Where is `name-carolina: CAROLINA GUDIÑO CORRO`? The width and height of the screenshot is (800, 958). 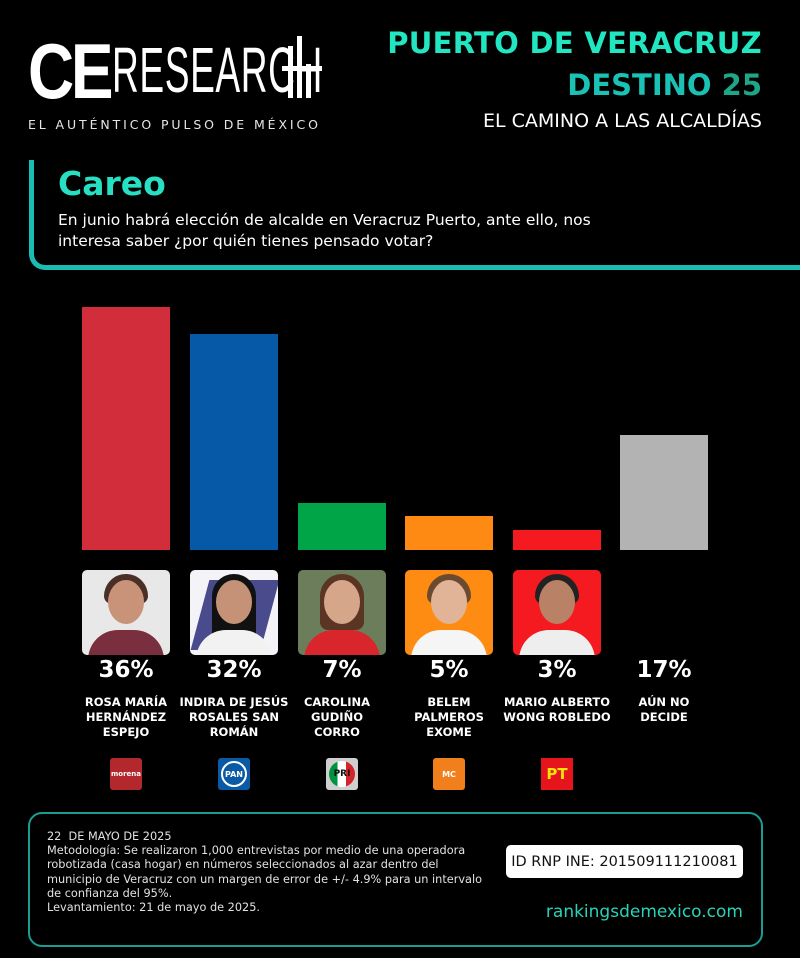 name-carolina: CAROLINA GUDIÑO CORRO is located at coordinates (337, 717).